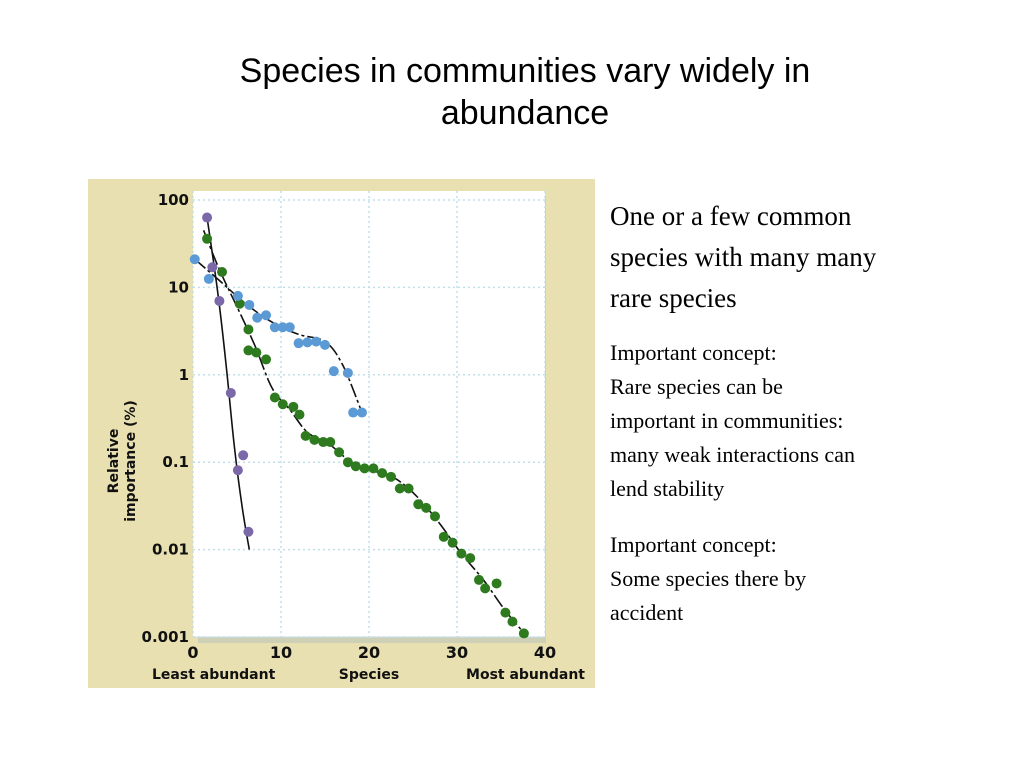 The image size is (1024, 768). What do you see at coordinates (525, 71) in the screenshot?
I see `title-line: Species in communities vary widely in` at bounding box center [525, 71].